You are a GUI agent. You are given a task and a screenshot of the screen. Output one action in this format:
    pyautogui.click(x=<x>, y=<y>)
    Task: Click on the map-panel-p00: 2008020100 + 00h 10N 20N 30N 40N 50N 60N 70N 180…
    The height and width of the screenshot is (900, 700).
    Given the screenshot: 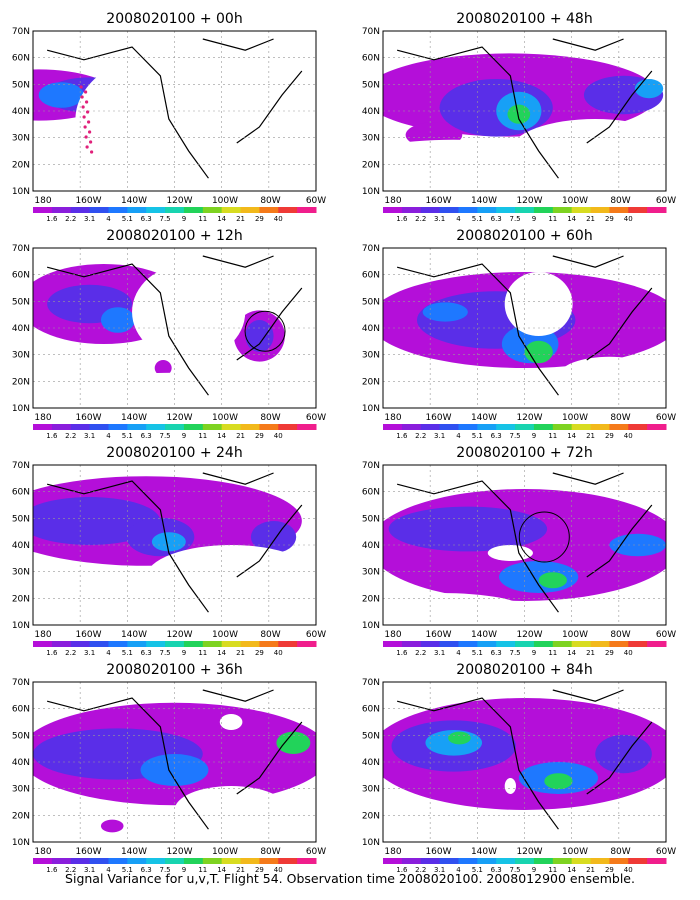 What is the action you would take?
    pyautogui.click(x=169, y=117)
    